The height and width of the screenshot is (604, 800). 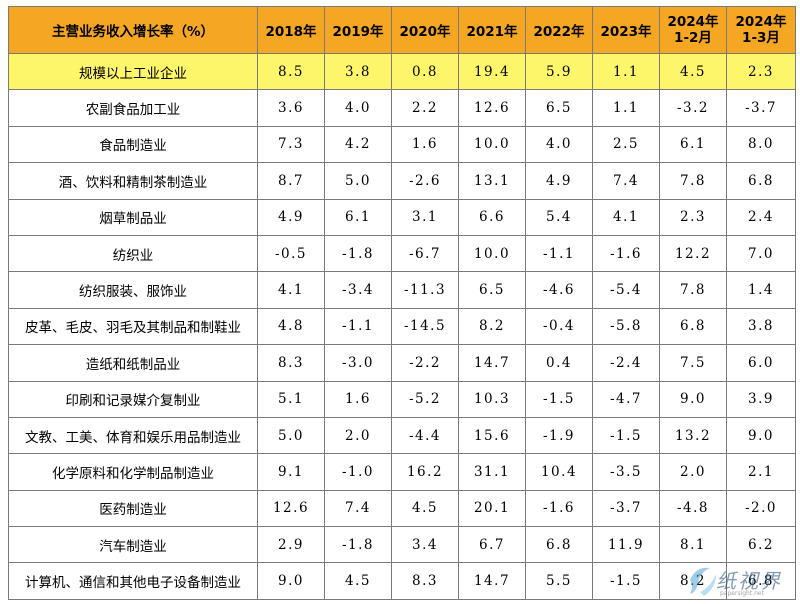 I want to click on row-industry-name: 医药制造业, so click(x=133, y=508).